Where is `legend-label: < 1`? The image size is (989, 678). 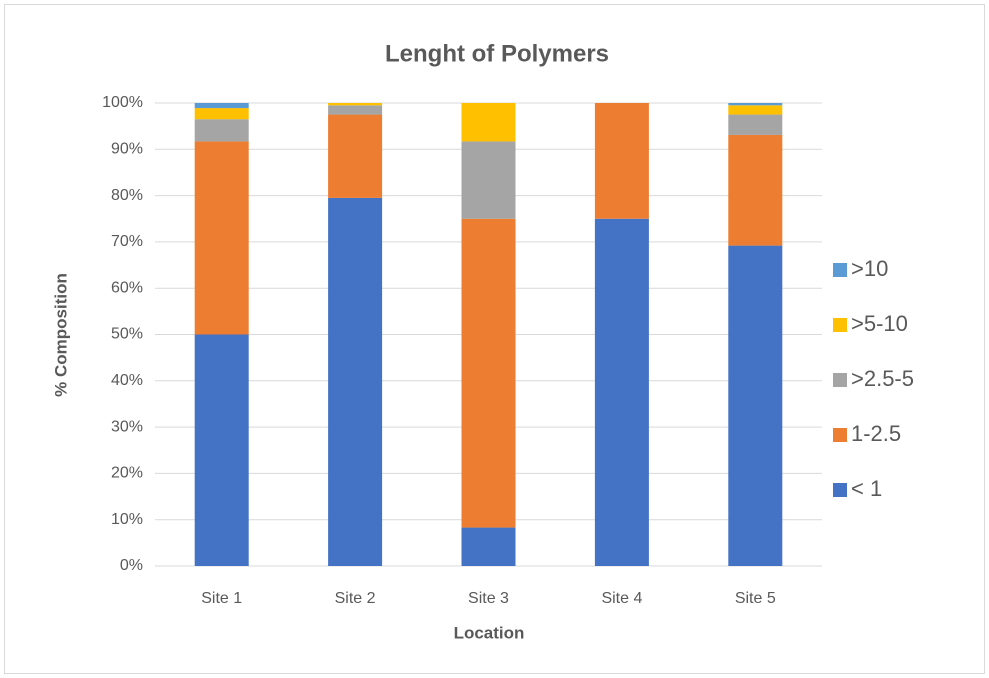
legend-label: < 1 is located at coordinates (866, 488).